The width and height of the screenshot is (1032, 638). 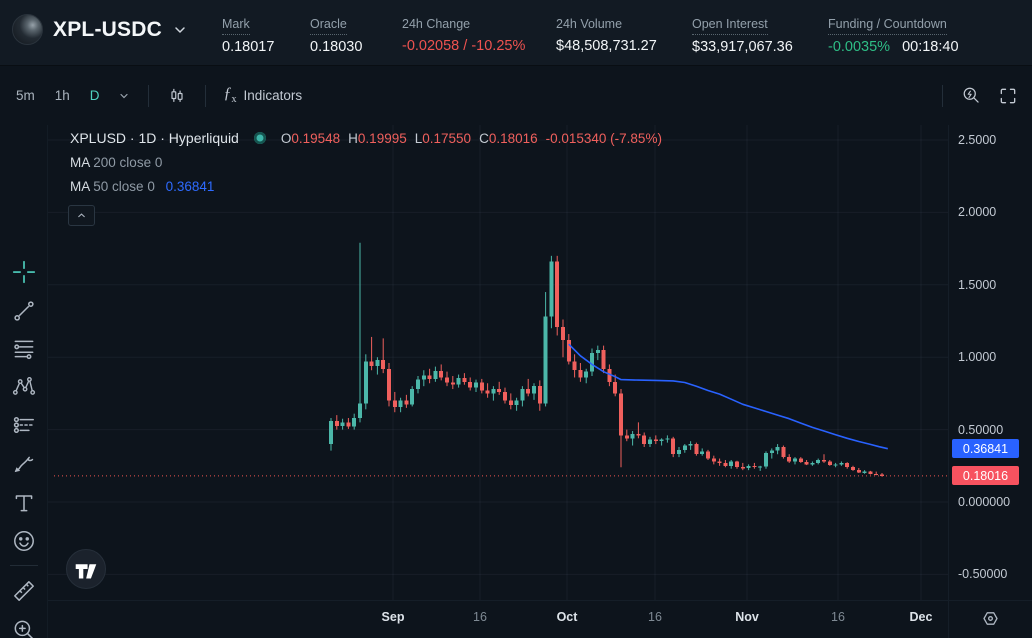 I want to click on xpl-coin-logo, so click(x=27, y=29).